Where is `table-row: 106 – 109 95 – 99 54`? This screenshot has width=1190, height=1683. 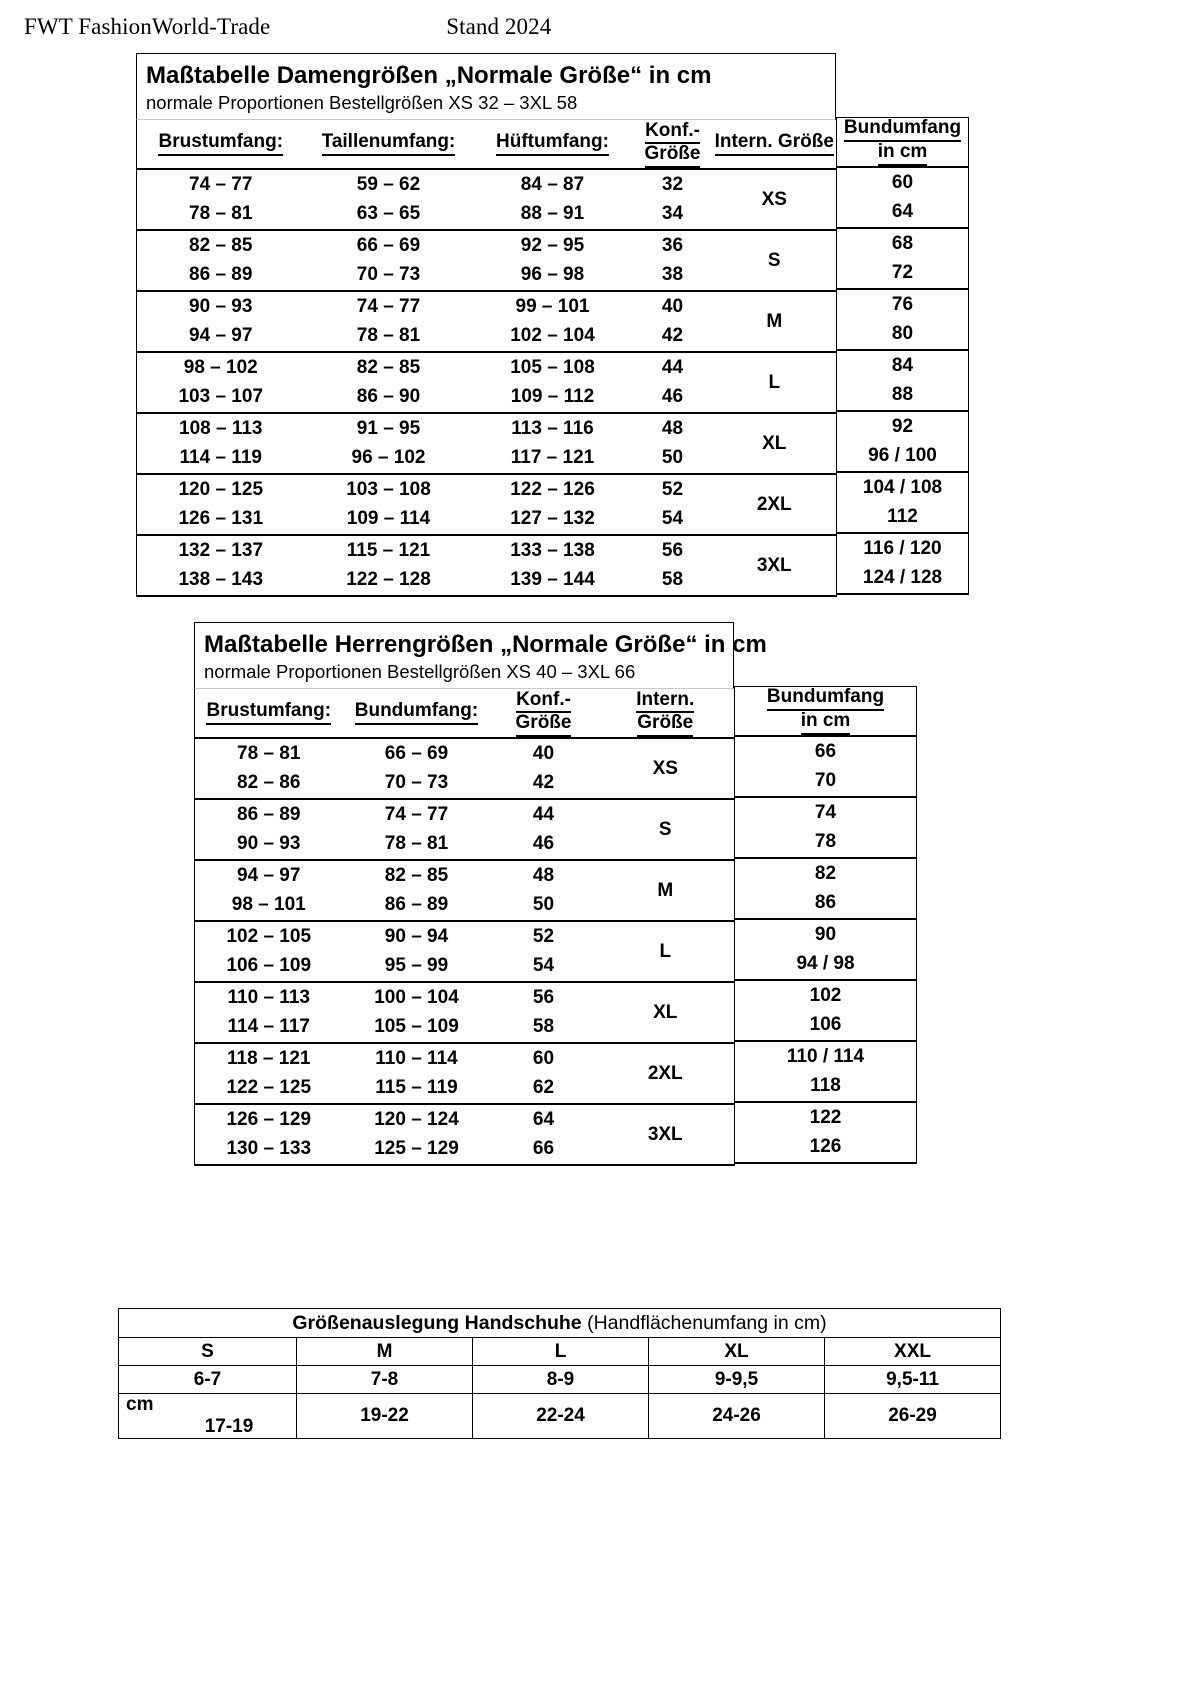
table-row: 106 – 109 95 – 99 54 is located at coordinates (465, 967).